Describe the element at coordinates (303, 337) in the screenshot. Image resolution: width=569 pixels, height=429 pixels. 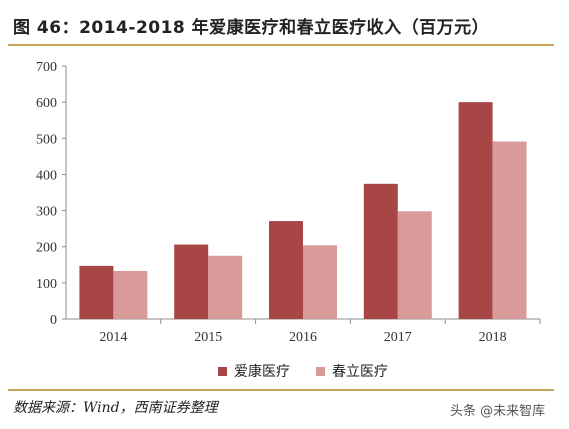
I see `x-tick-label: 2016` at that location.